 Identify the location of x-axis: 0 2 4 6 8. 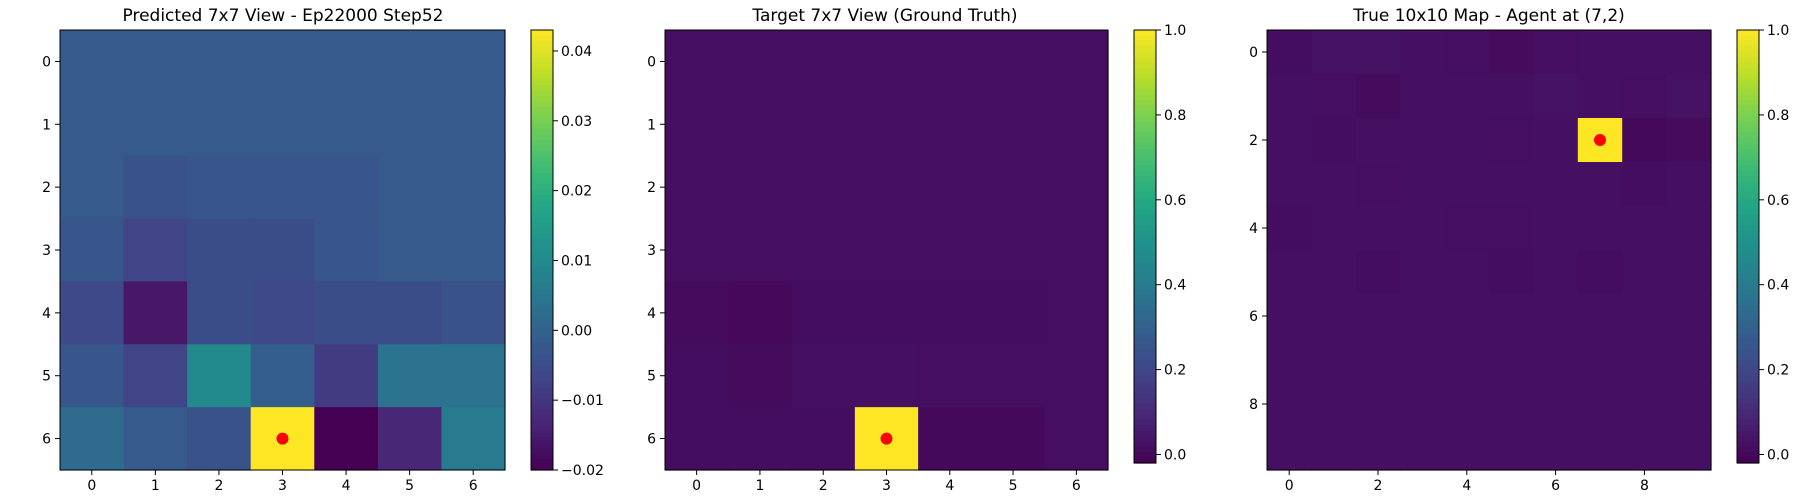
(1467, 482).